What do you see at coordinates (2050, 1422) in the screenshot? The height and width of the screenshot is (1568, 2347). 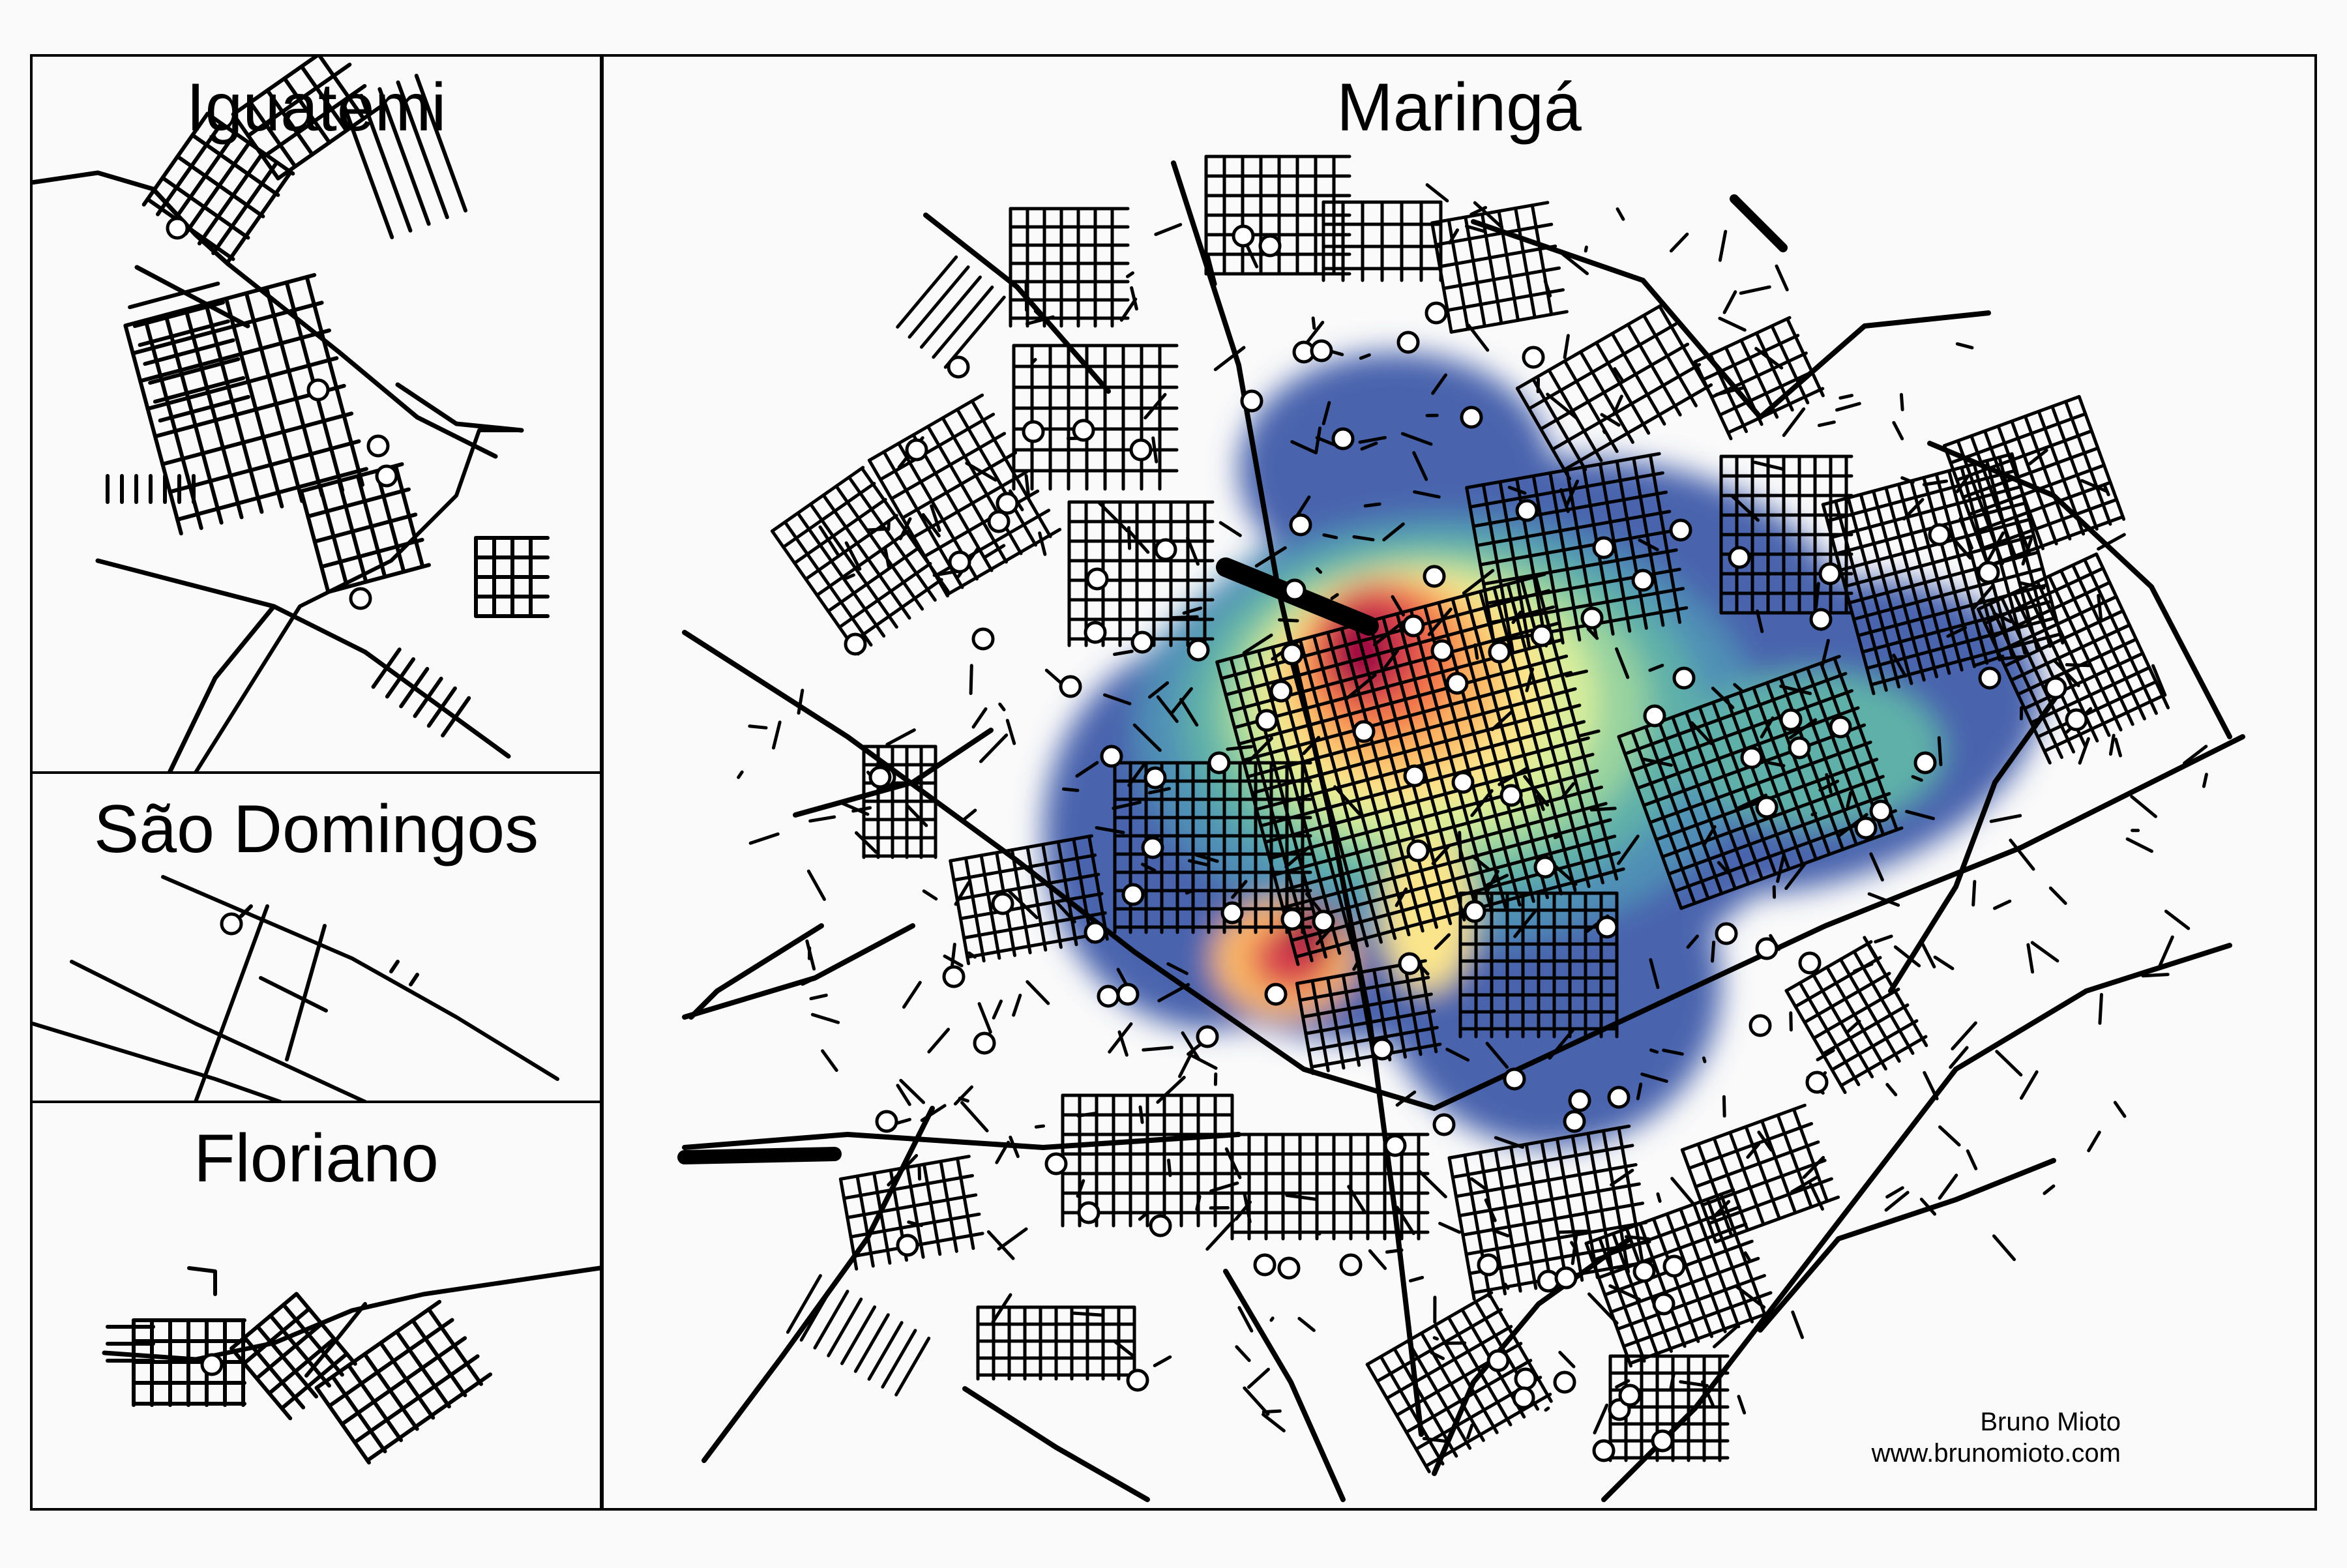 I see `credit-author: Bruno Mioto` at bounding box center [2050, 1422].